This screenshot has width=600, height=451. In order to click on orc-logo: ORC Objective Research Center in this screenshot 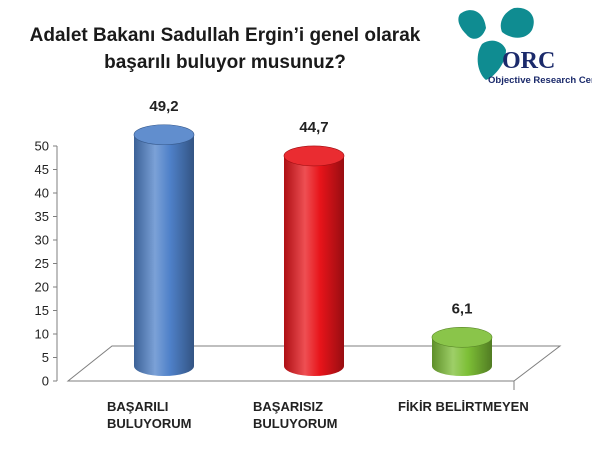, I will do `click(525, 46)`.